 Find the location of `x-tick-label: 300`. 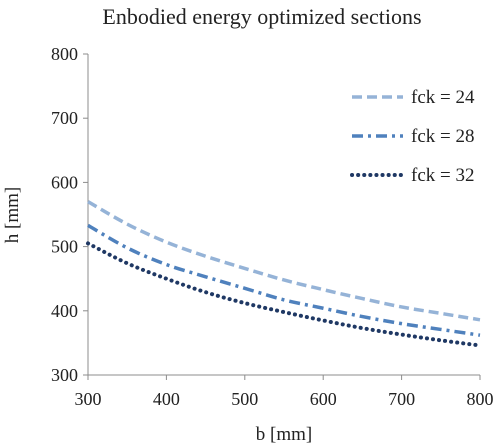

x-tick-label: 300 is located at coordinates (88, 399).